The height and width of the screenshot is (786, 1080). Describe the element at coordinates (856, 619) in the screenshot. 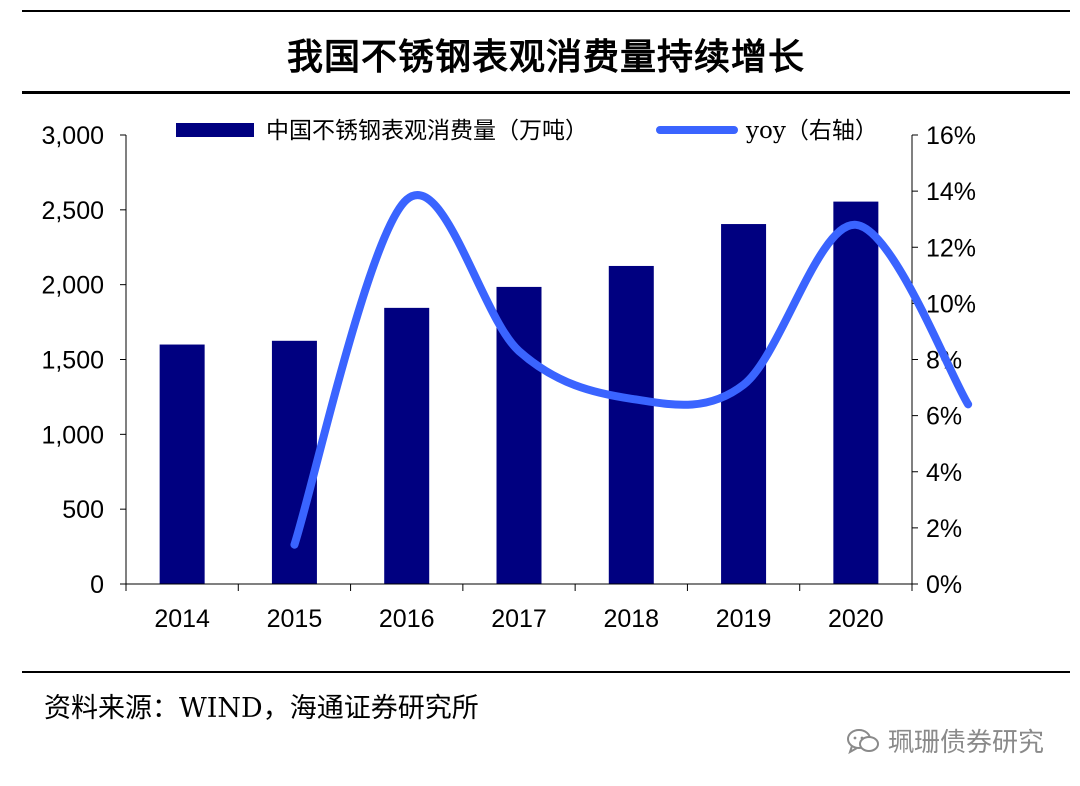

I see `x-tick-label: 2020` at that location.